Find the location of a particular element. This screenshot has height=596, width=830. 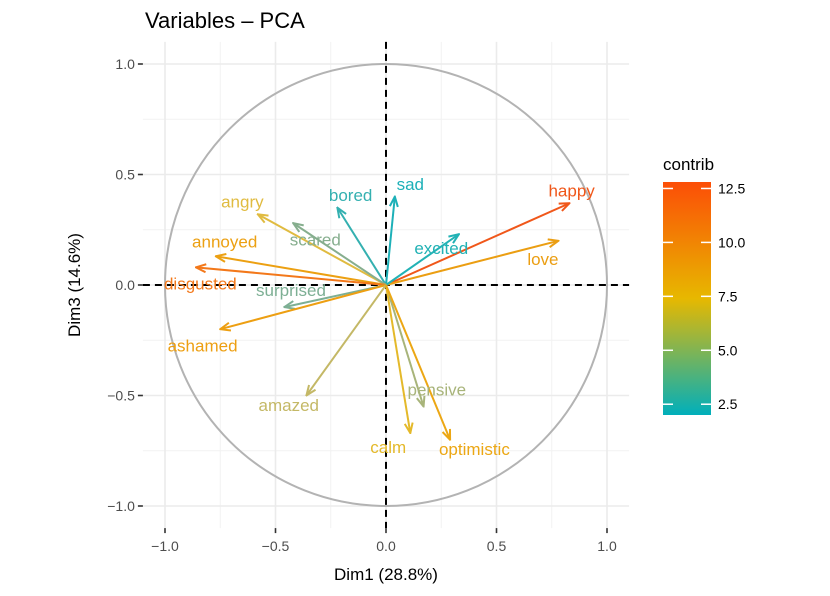

y-tick-label: 1.0 is located at coordinates (125, 64).